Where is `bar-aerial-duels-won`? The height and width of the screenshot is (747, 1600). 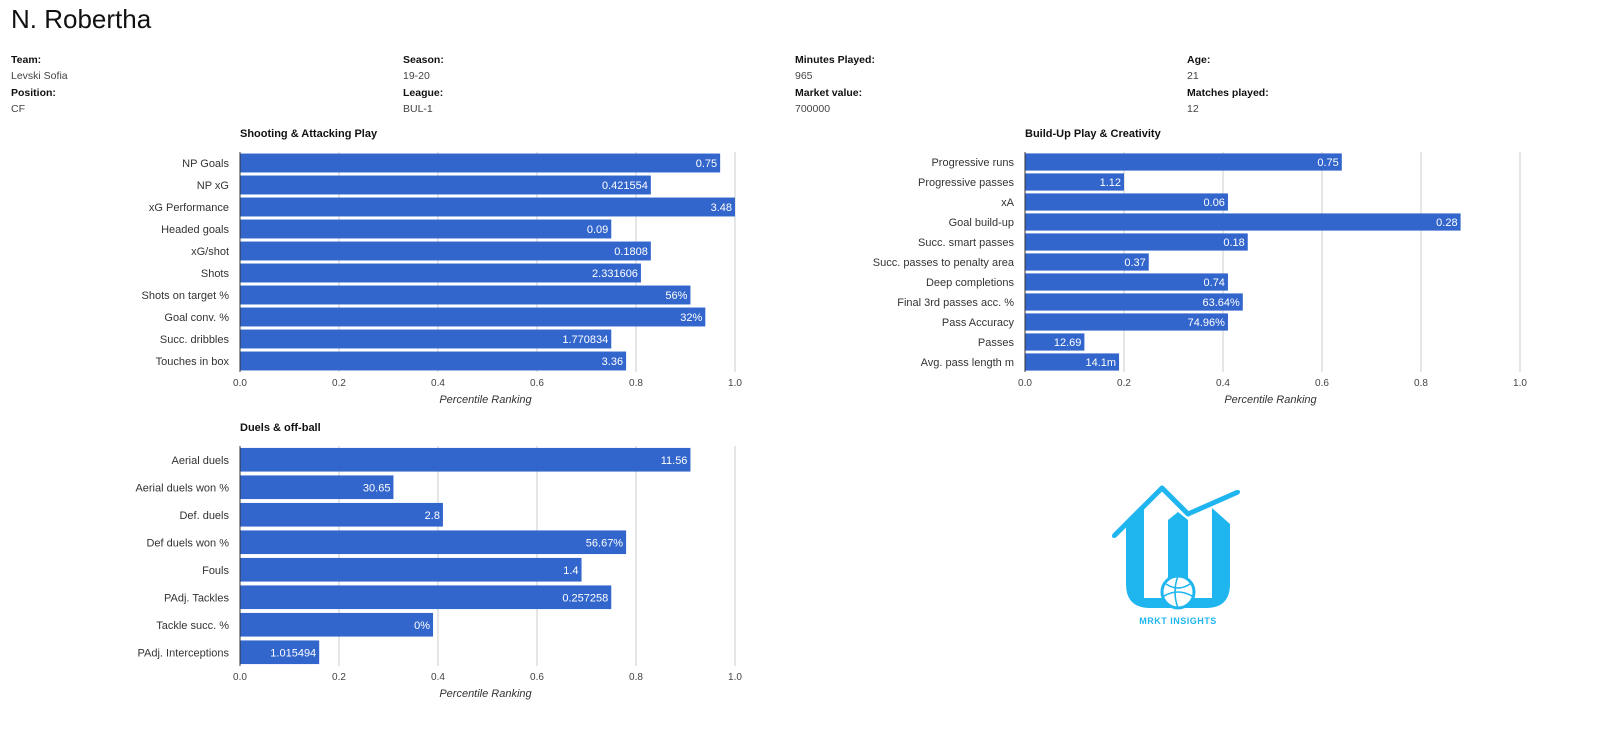
bar-aerial-duels-won is located at coordinates (317, 487).